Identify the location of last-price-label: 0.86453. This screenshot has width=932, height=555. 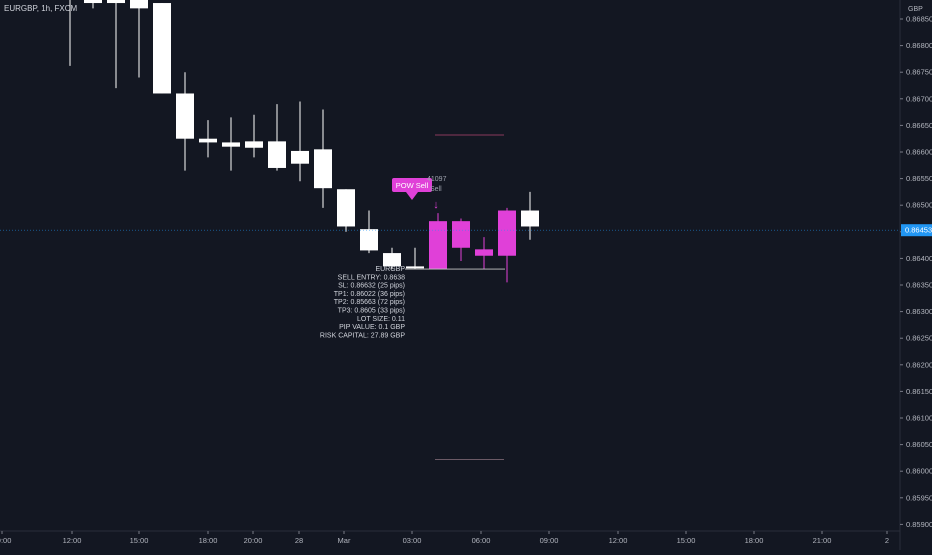
(918, 230).